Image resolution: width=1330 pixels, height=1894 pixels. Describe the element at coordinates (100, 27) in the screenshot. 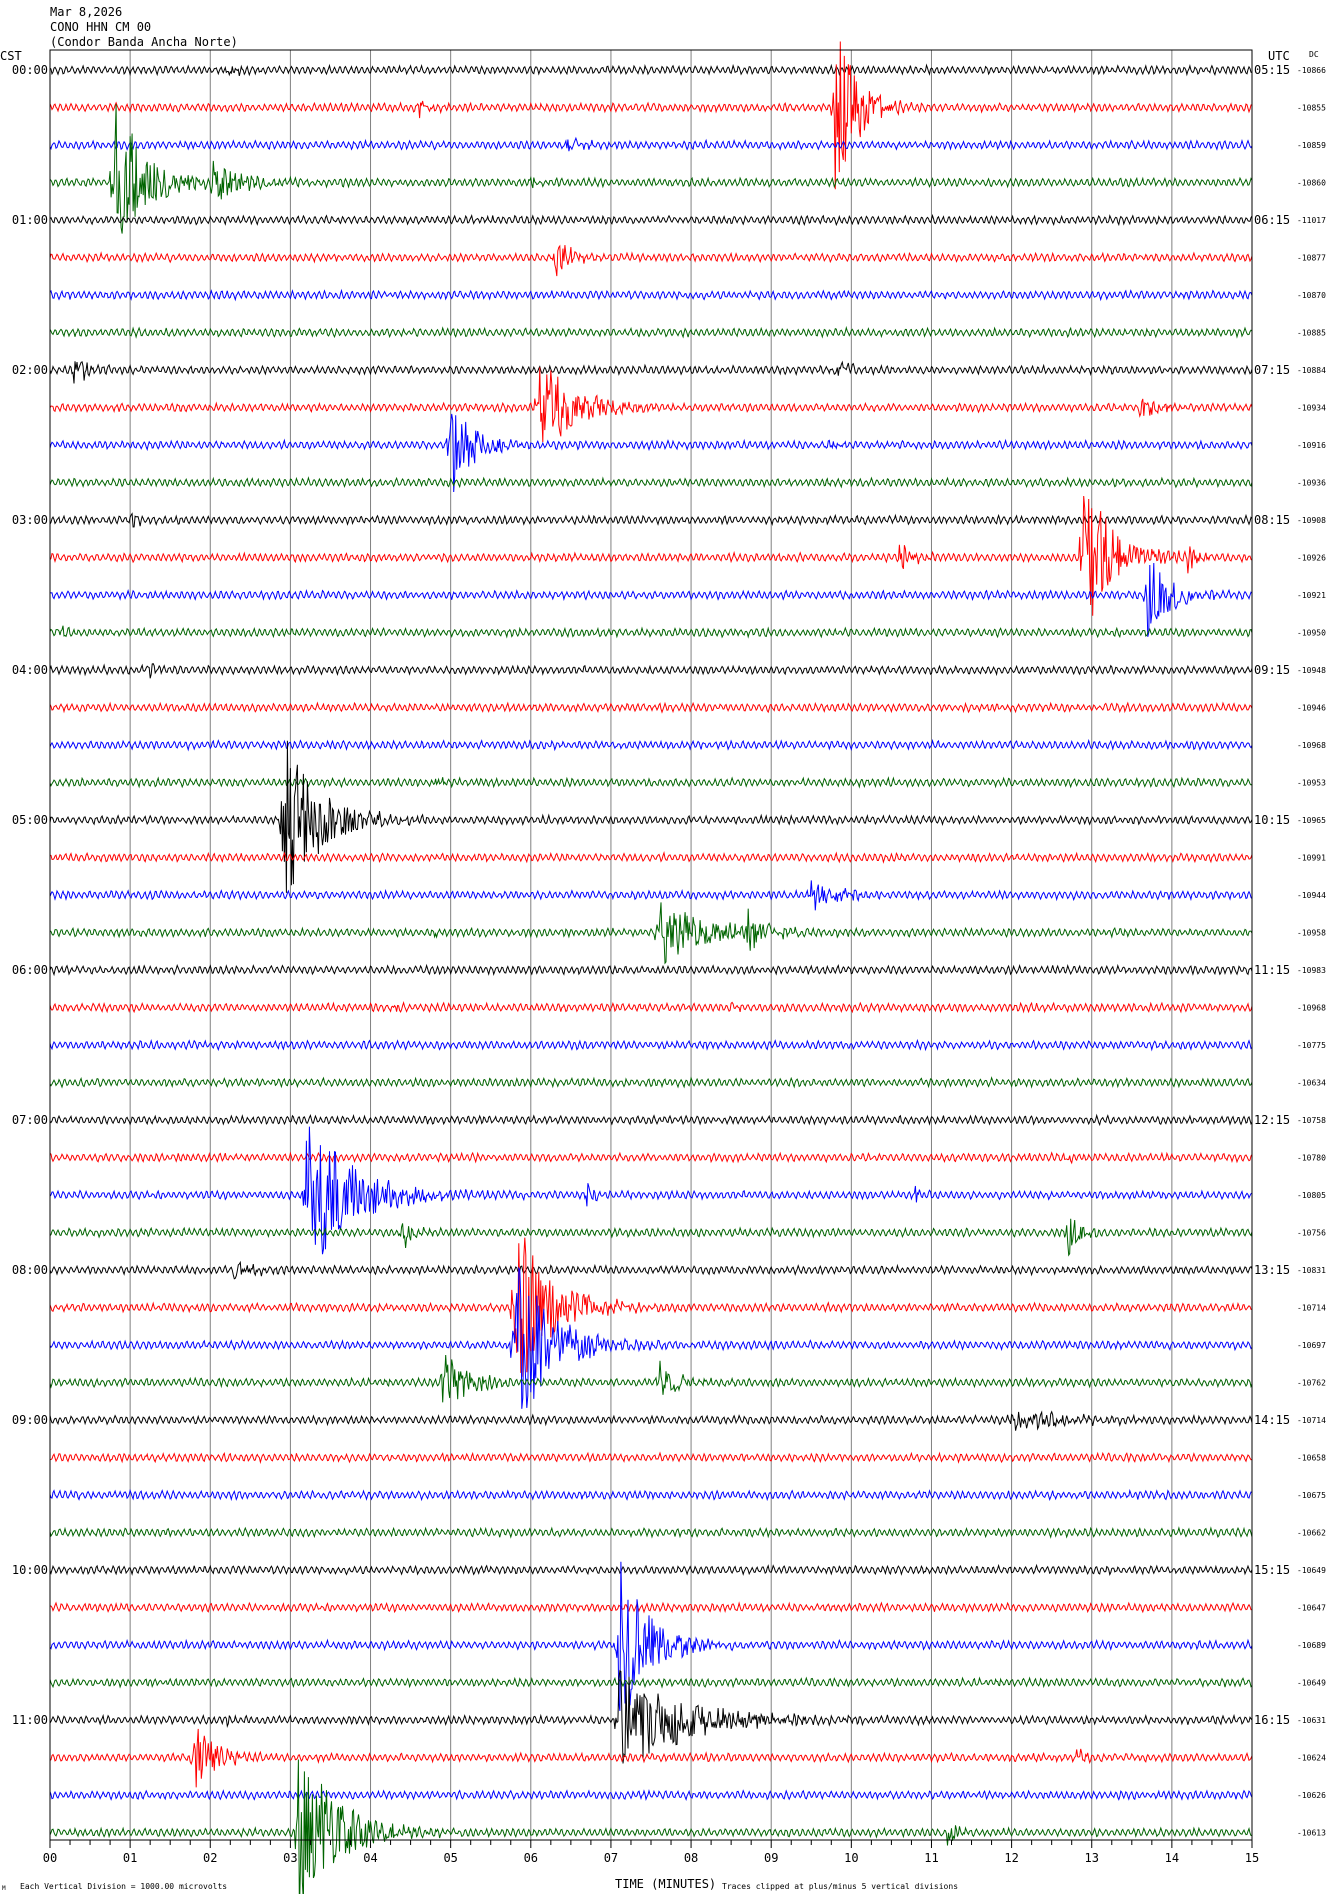

I see `header-station: CONO HHN CM 00` at that location.